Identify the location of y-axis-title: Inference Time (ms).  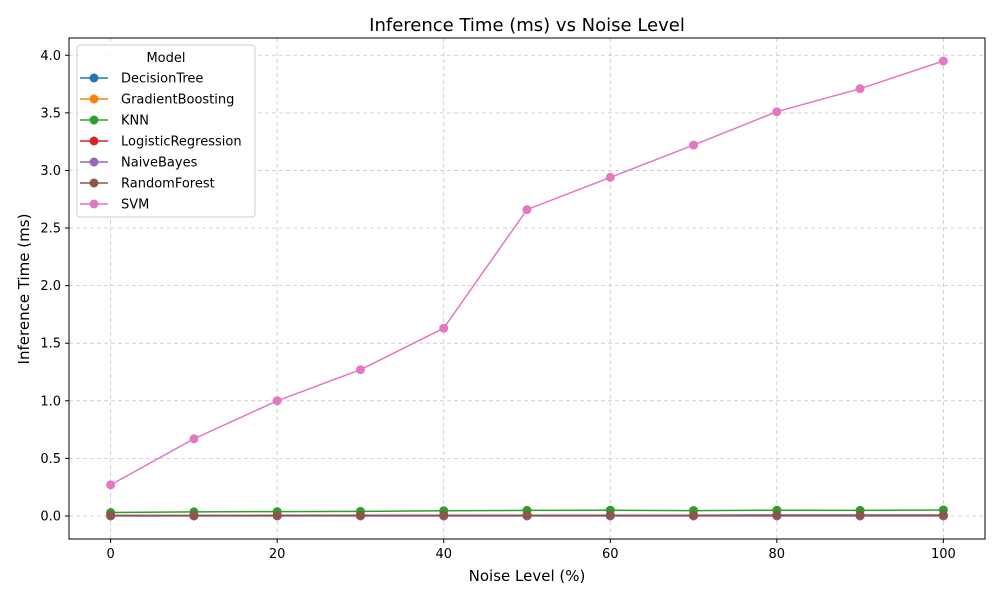
(24, 289).